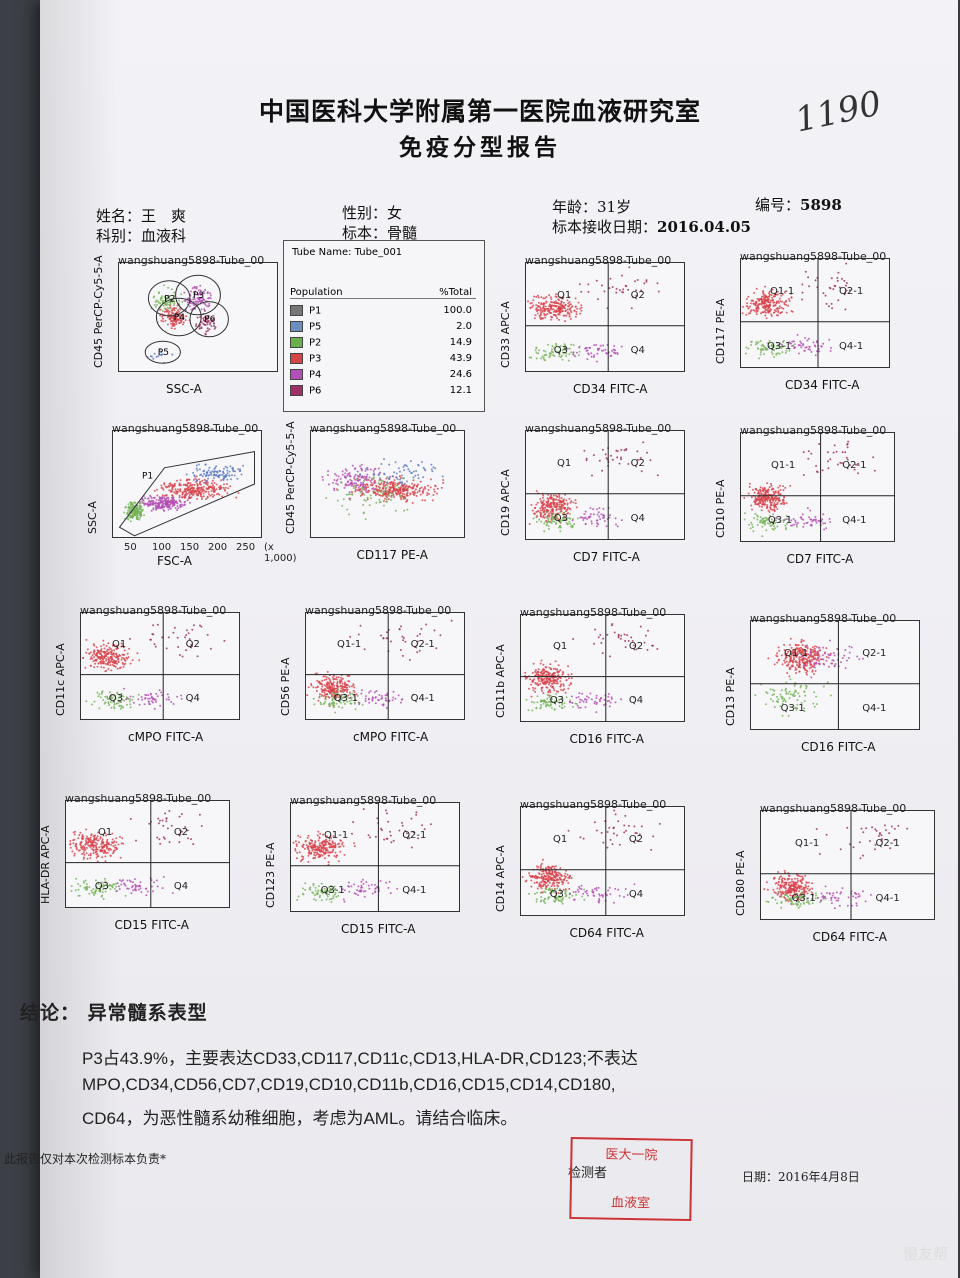  Describe the element at coordinates (720, 331) in the screenshot. I see `y-axis-label: CD117 PE-A` at that location.